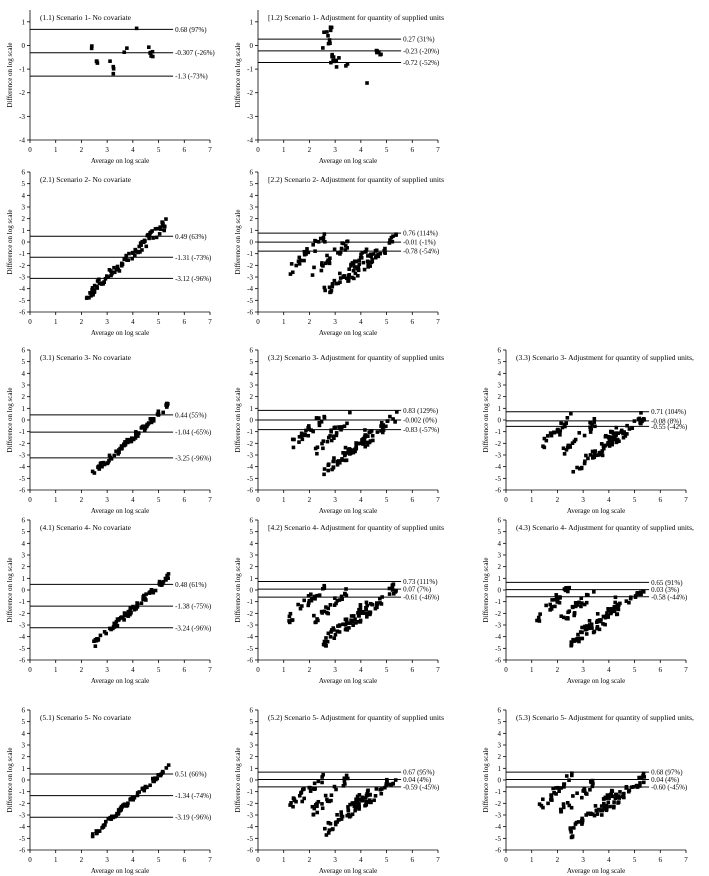  I want to click on x-tick-label: 7, so click(686, 670).